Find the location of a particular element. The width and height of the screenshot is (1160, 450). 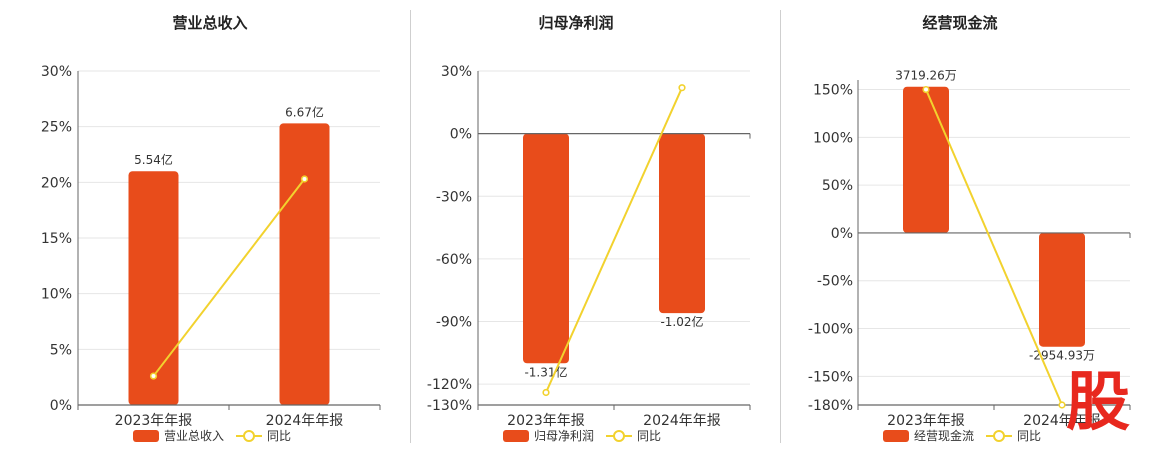

y-tick-label: 5% is located at coordinates (61, 350).